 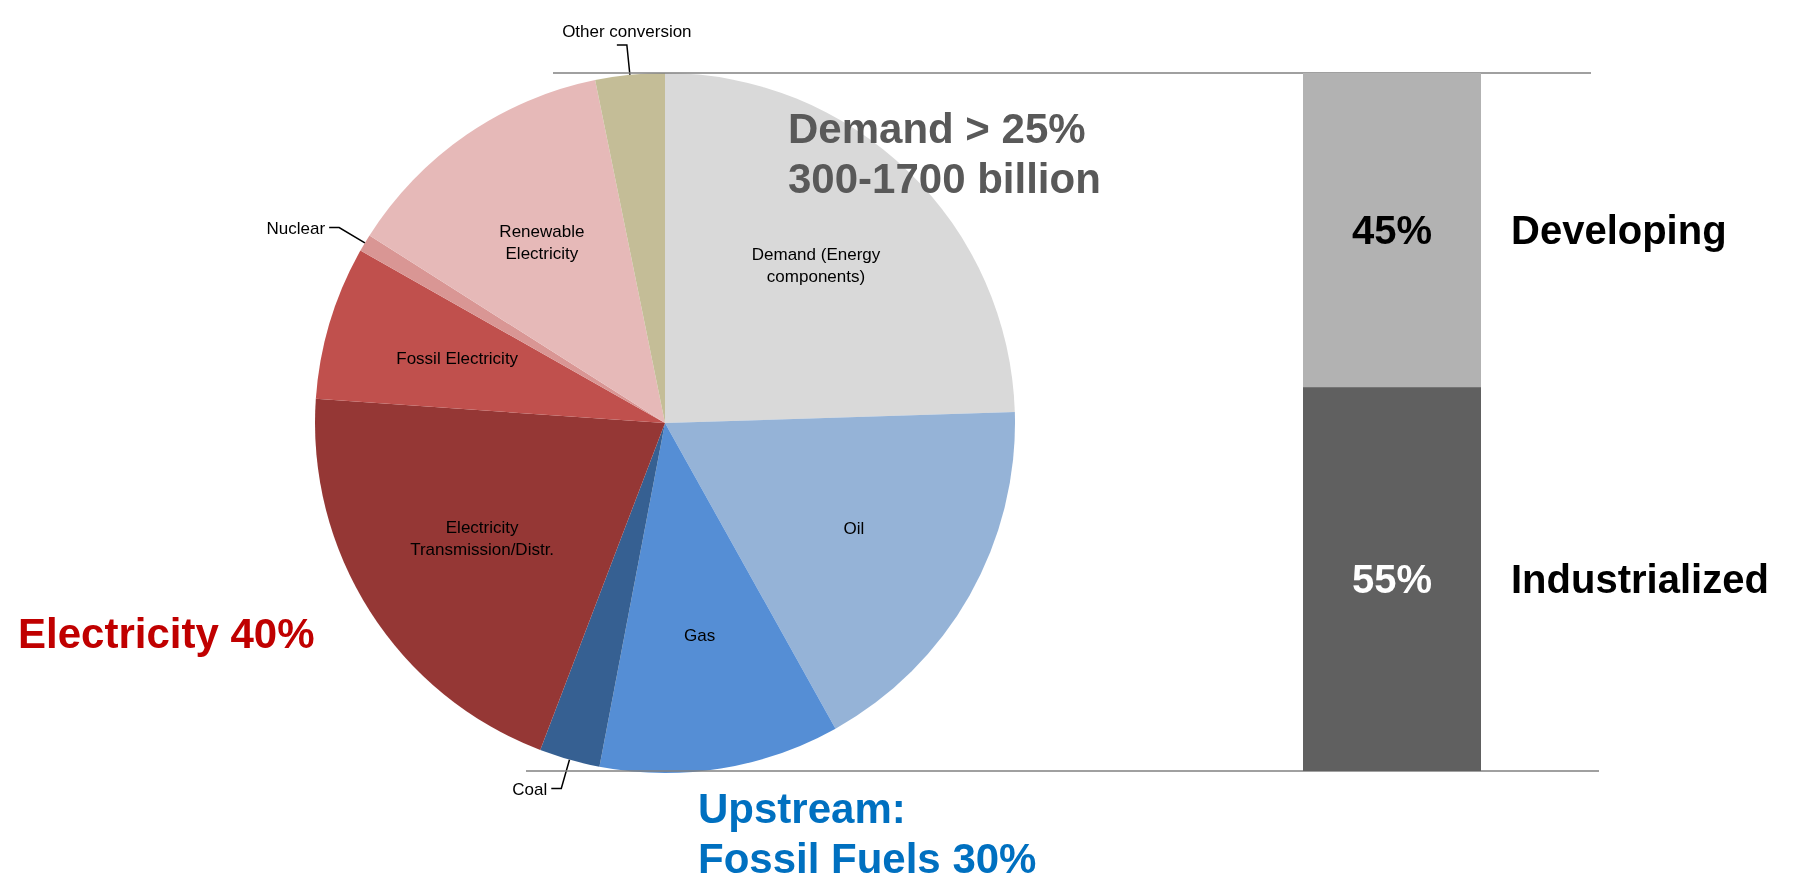 What do you see at coordinates (854, 529) in the screenshot?
I see `slice-label: Oil` at bounding box center [854, 529].